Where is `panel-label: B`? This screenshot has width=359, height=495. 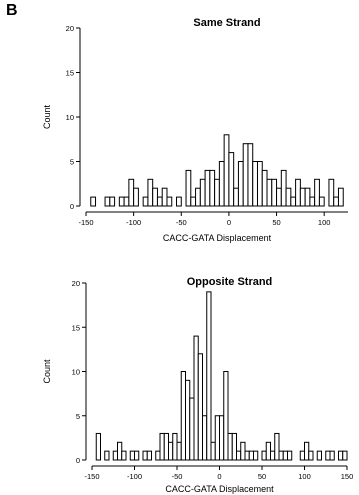 panel-label: B is located at coordinates (12, 10).